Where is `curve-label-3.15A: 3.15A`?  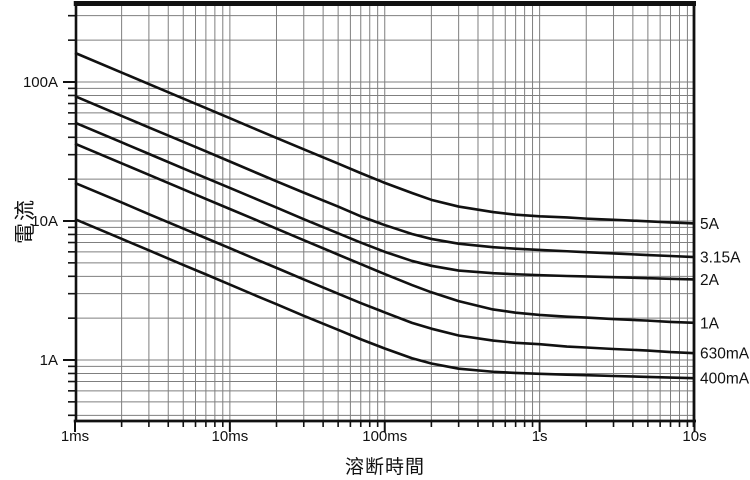
curve-label-3.15A: 3.15A is located at coordinates (720, 258).